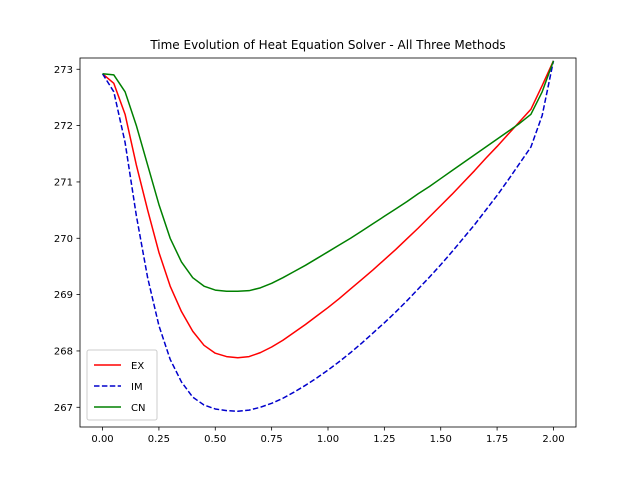 The image size is (640, 480). Describe the element at coordinates (63, 126) in the screenshot. I see `y-tick-label: 272` at that location.